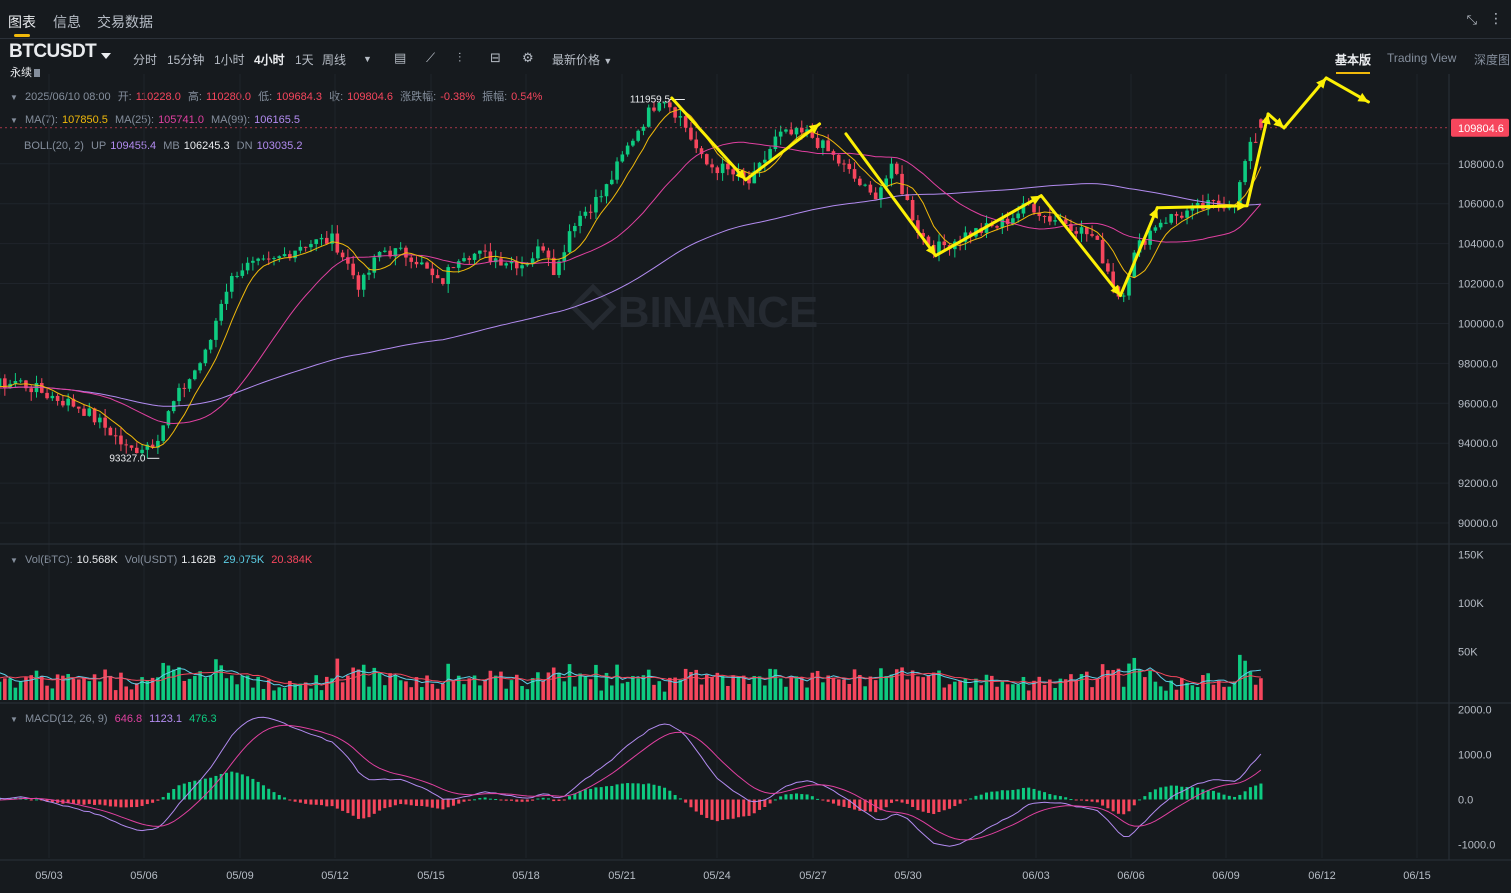  I want to click on volume-ma-long-line, so click(630, 677).